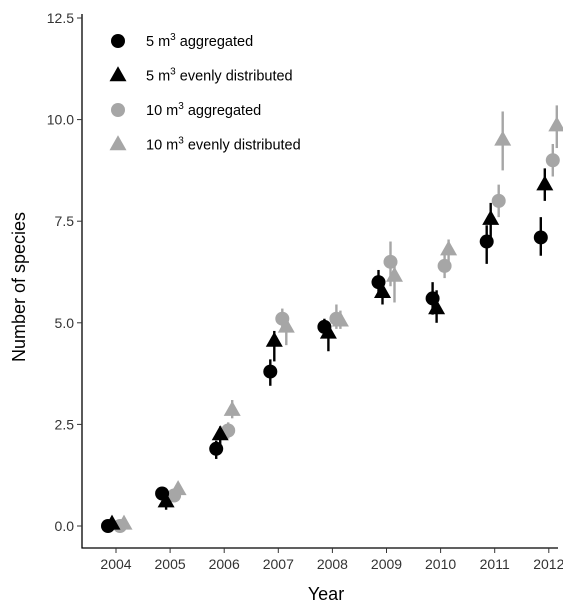  I want to click on y-tick-label: 7.5, so click(65, 221).